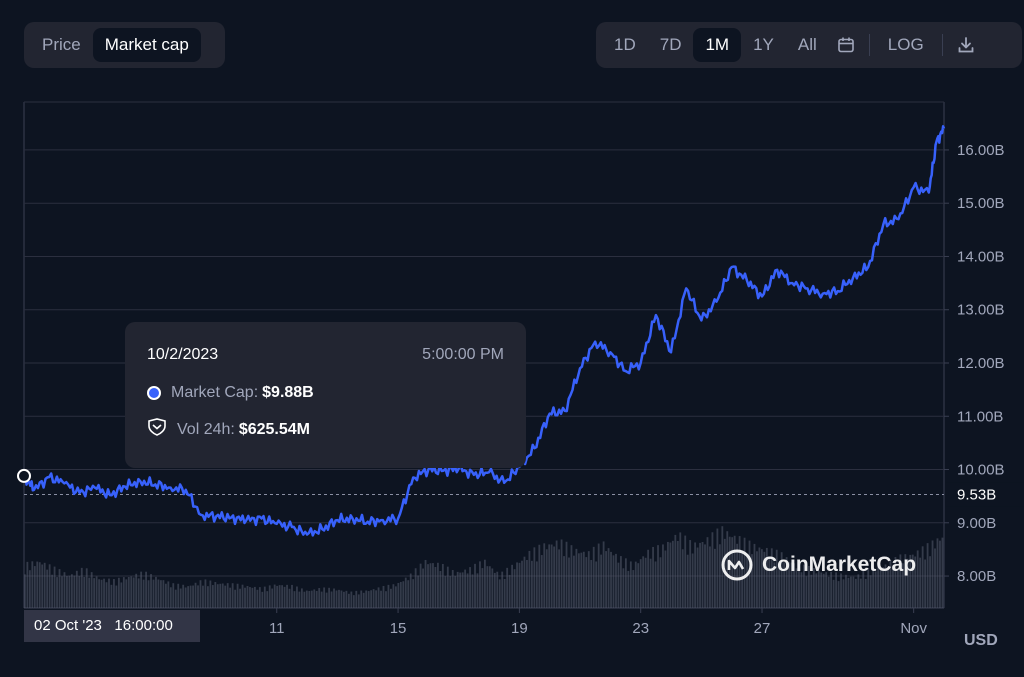 The height and width of the screenshot is (677, 1024). I want to click on market-cap-tab: Market cap, so click(146, 45).